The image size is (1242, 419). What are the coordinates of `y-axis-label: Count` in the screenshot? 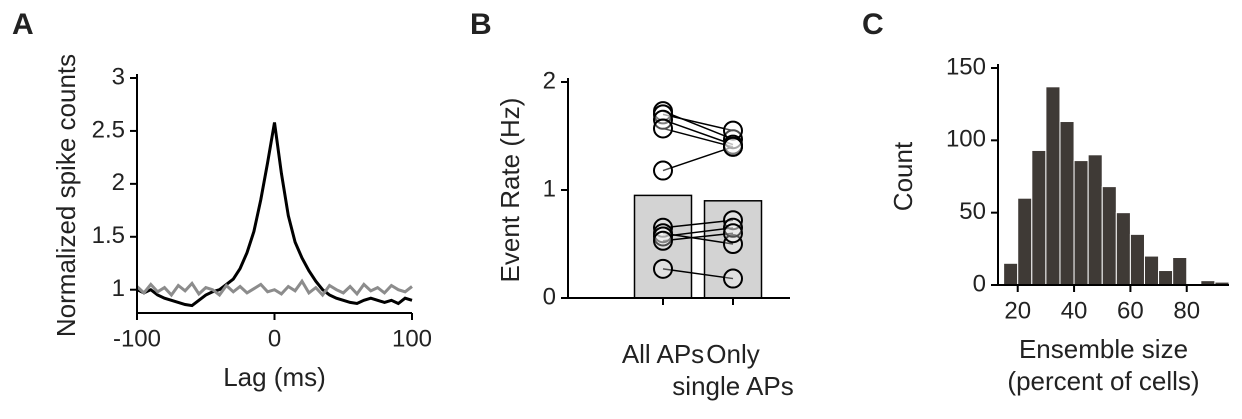 It's located at (903, 176).